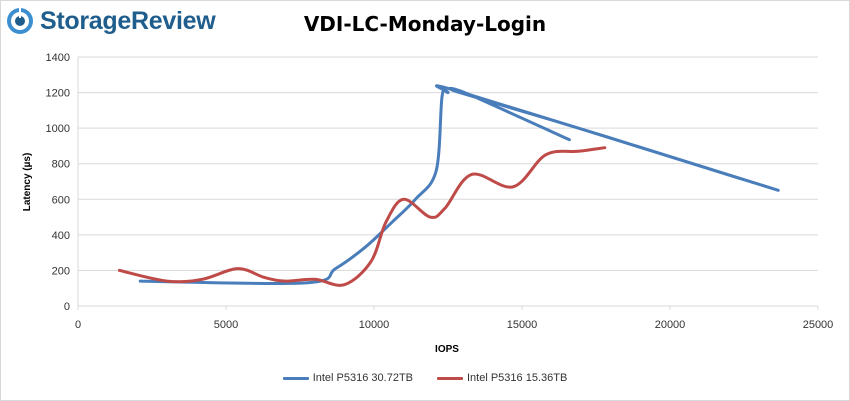 This screenshot has height=401, width=850. I want to click on x-axis-ticks: 0 5000 10000 15000 20000 25000, so click(454, 325).